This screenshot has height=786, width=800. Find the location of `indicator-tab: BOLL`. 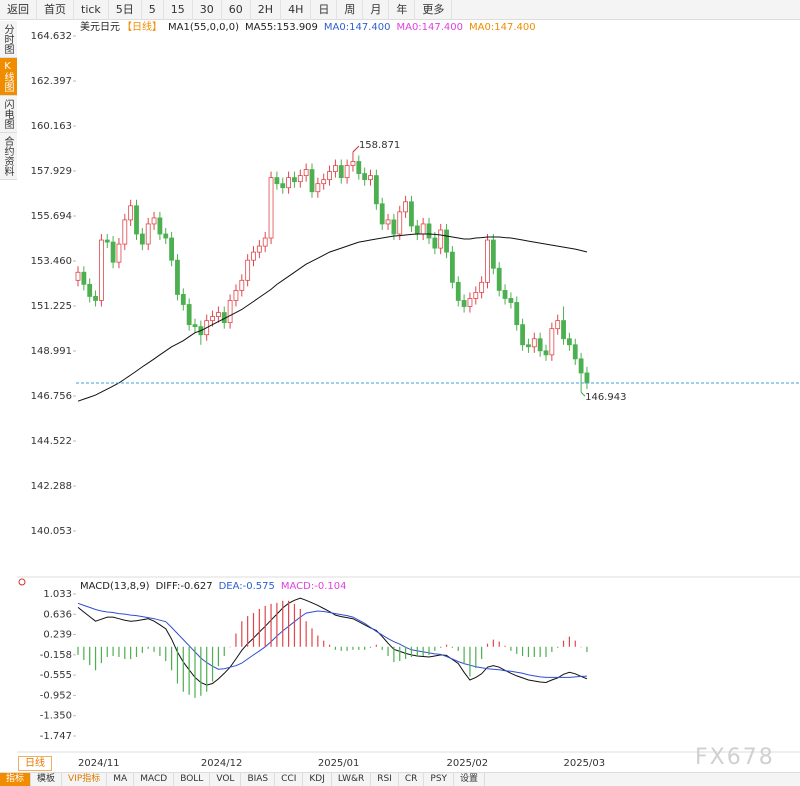

indicator-tab: BOLL is located at coordinates (192, 779).